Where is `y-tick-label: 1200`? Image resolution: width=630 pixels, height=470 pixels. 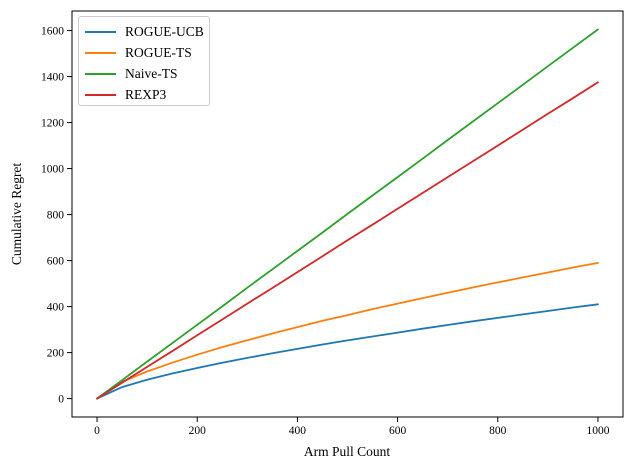
y-tick-label: 1200 is located at coordinates (52, 124).